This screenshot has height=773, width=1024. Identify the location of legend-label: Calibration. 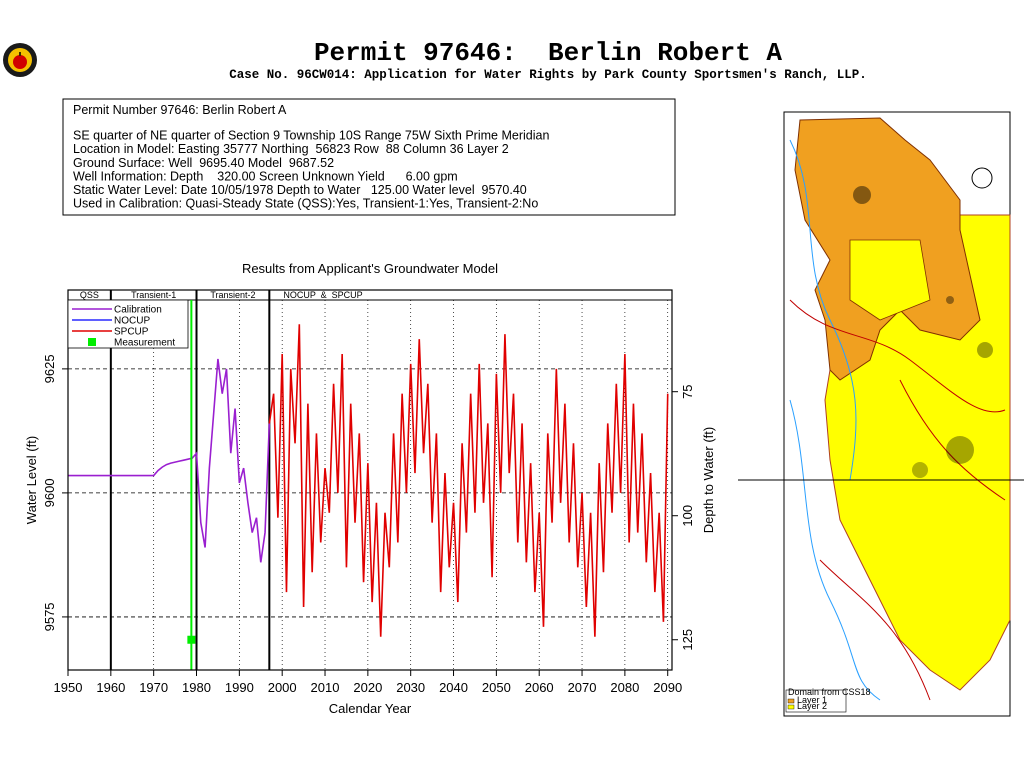
(138, 310).